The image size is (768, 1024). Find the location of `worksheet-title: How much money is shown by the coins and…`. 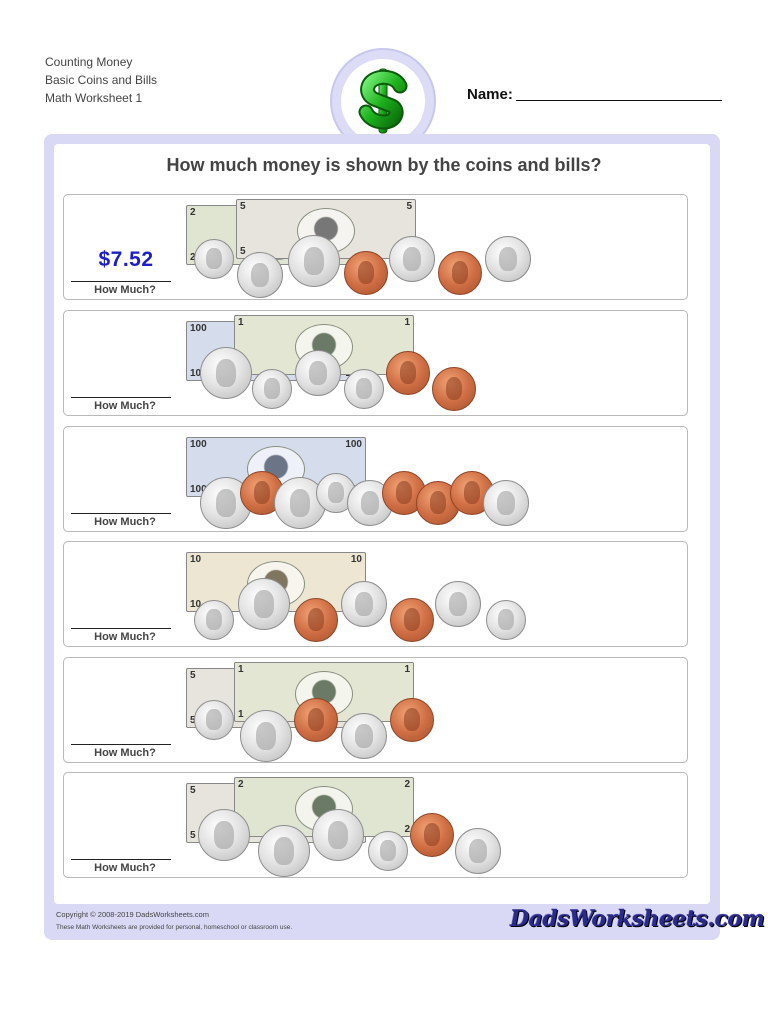

worksheet-title: How much money is shown by the coins and… is located at coordinates (384, 165).